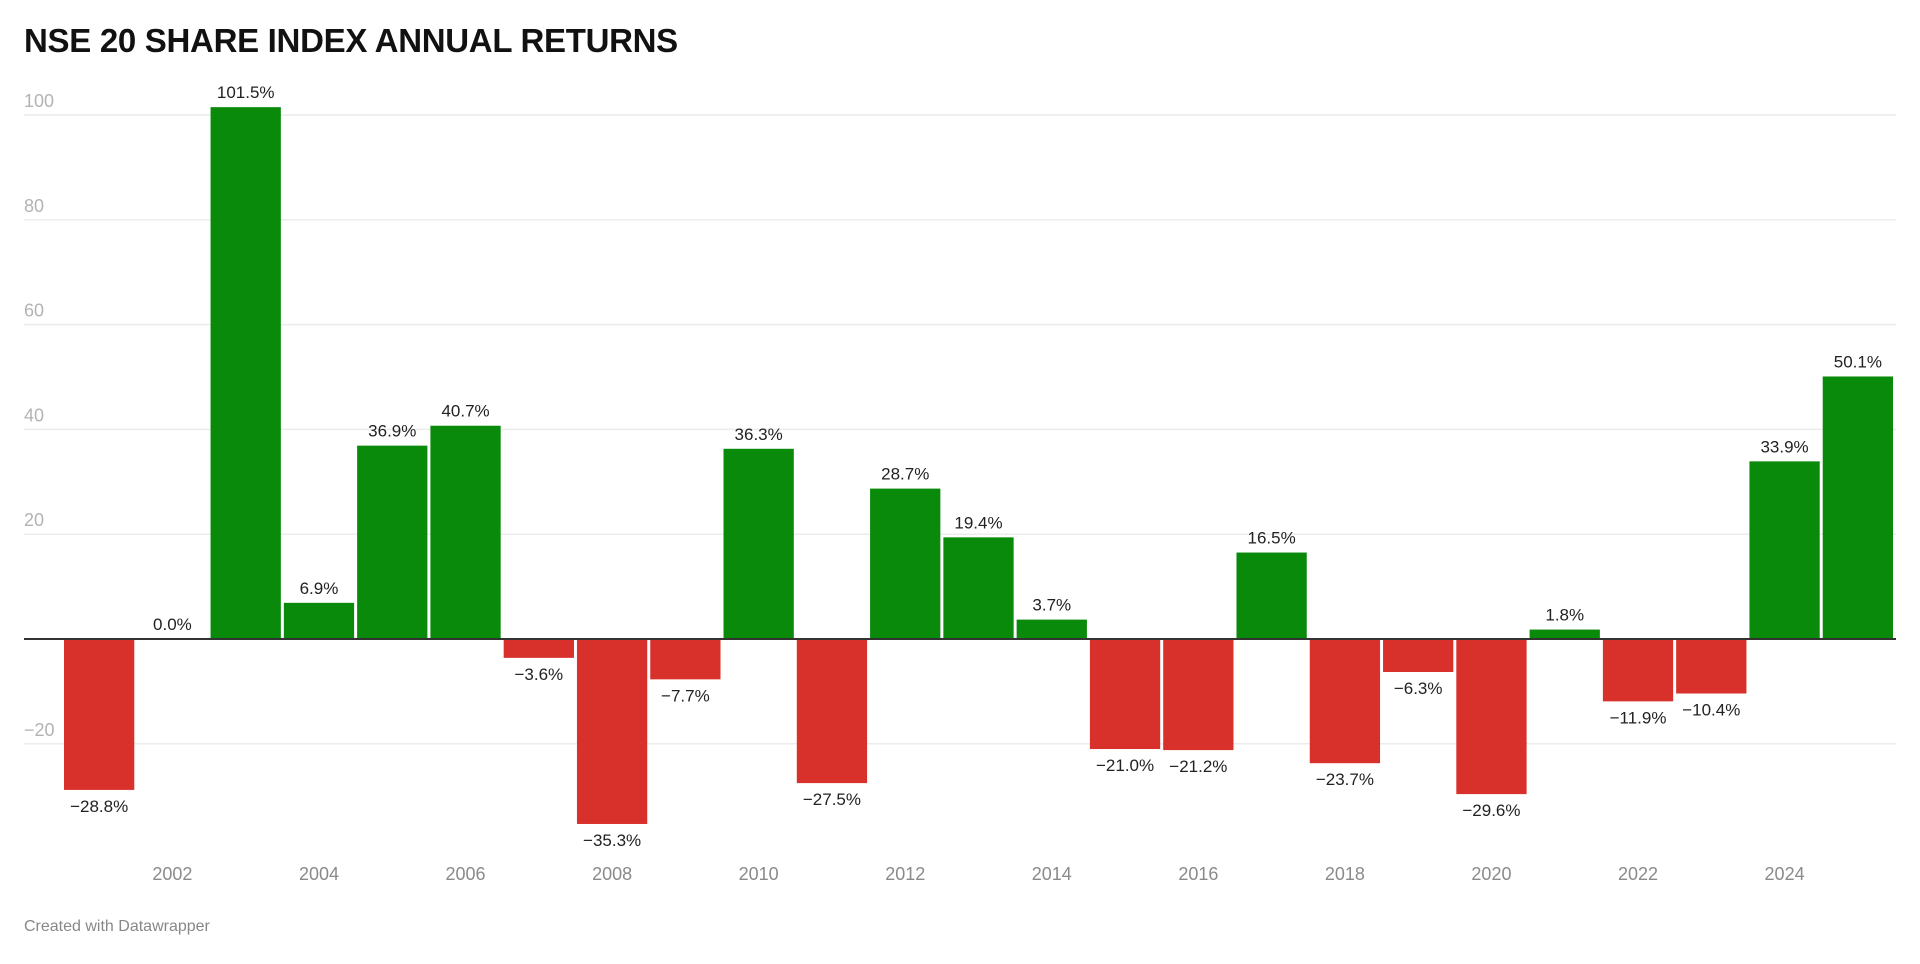 Image resolution: width=1920 pixels, height=964 pixels. I want to click on bar-2004, so click(319, 620).